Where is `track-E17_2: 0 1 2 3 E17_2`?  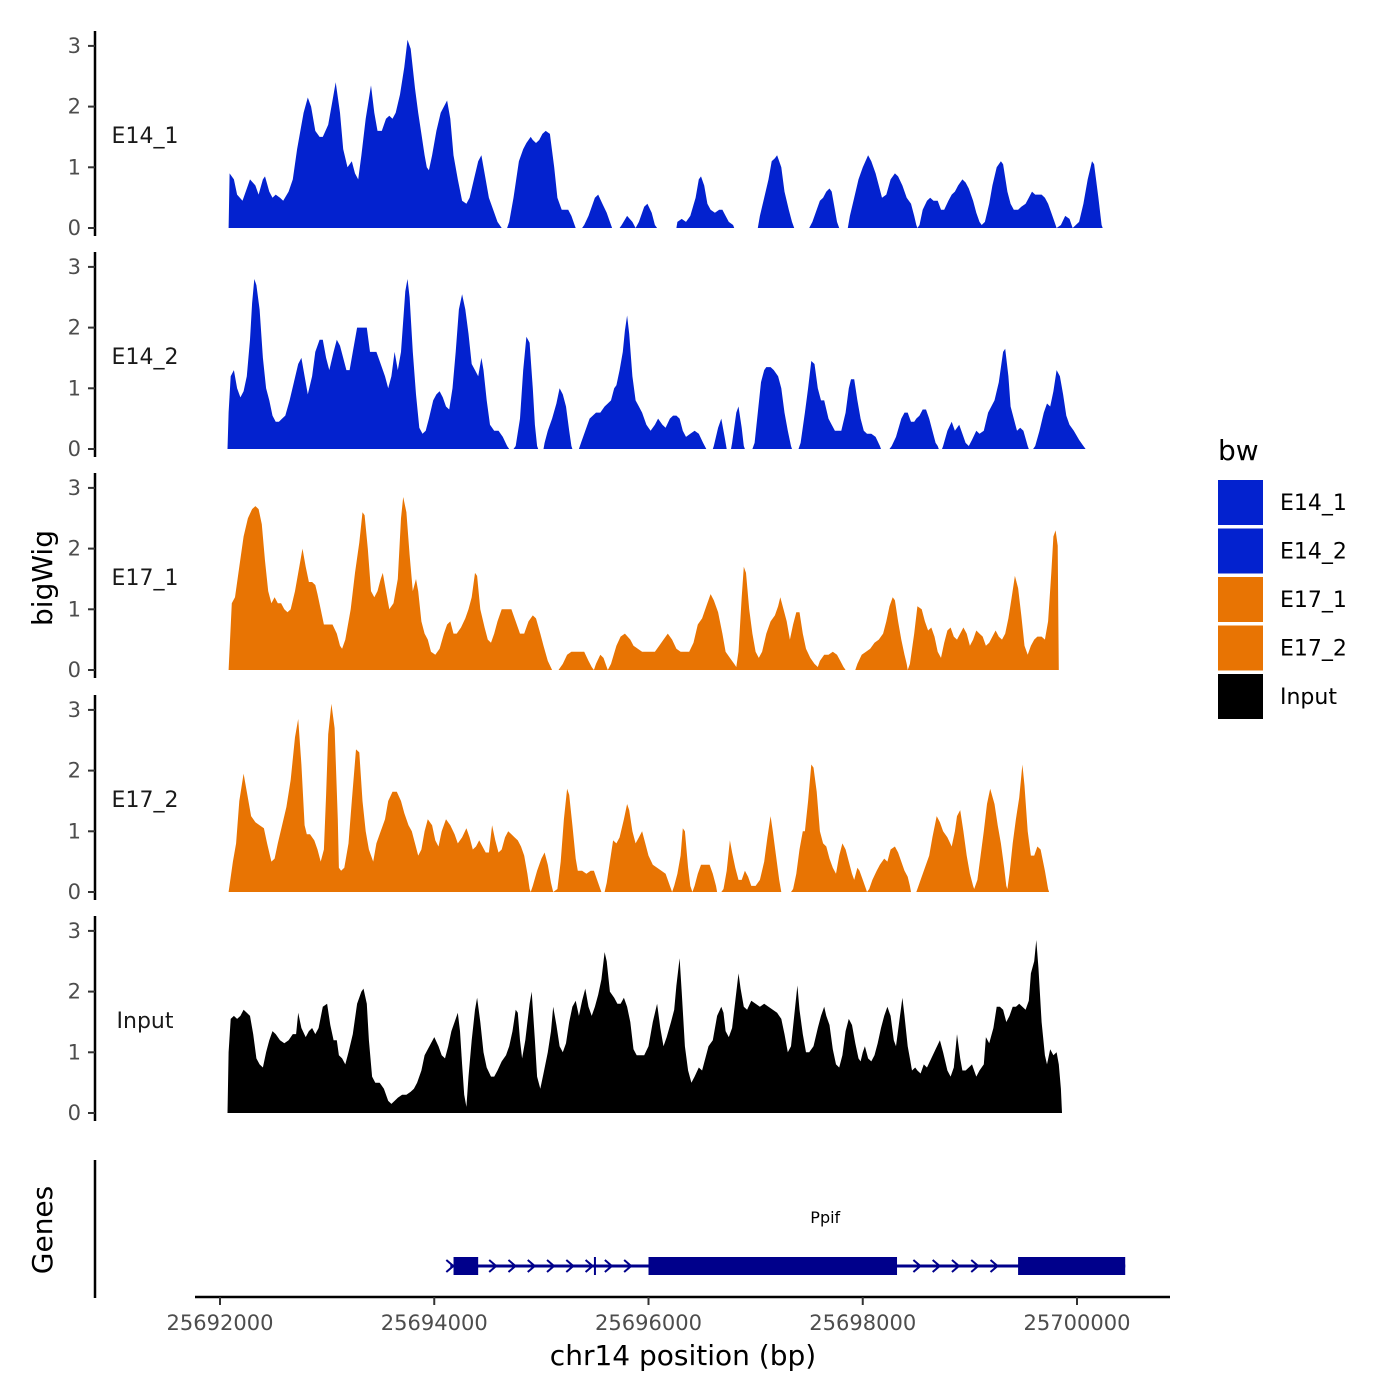 track-E17_2: 0 1 2 3 E17_2 is located at coordinates (559, 799).